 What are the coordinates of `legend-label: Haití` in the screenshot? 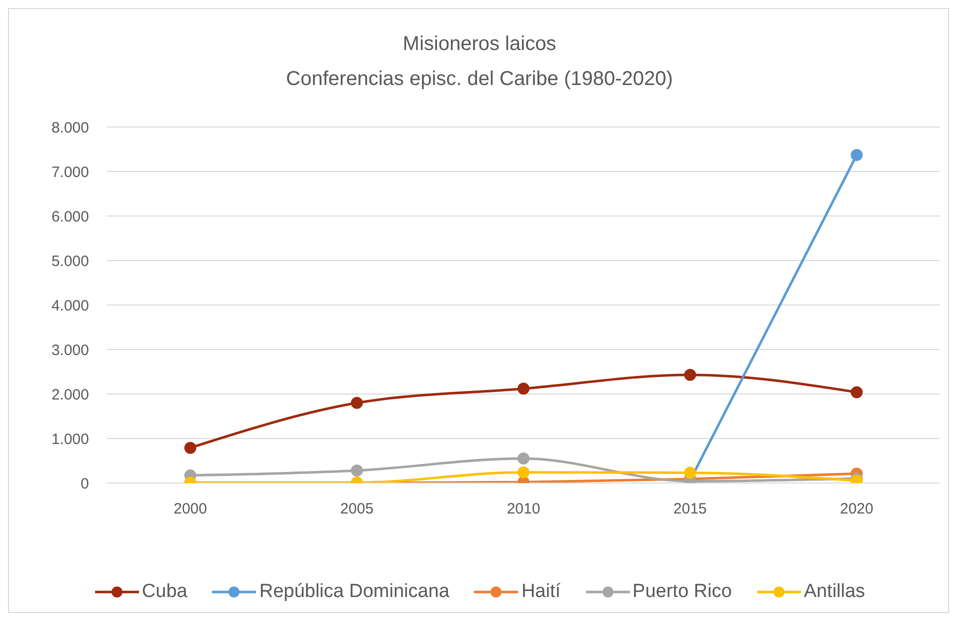 It's located at (541, 592).